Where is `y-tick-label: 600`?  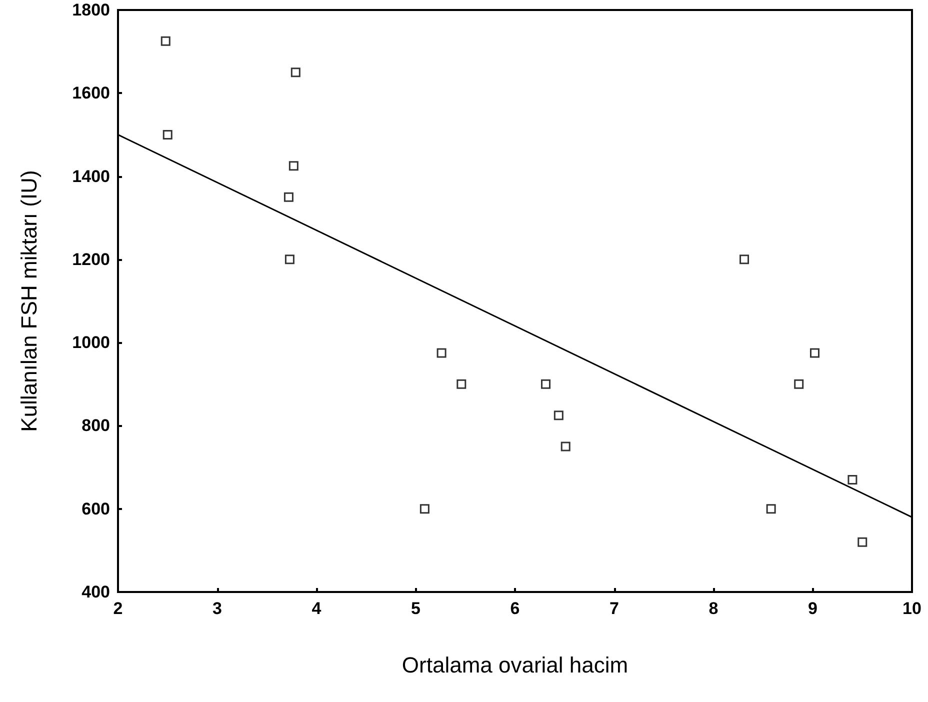 y-tick-label: 600 is located at coordinates (96, 508).